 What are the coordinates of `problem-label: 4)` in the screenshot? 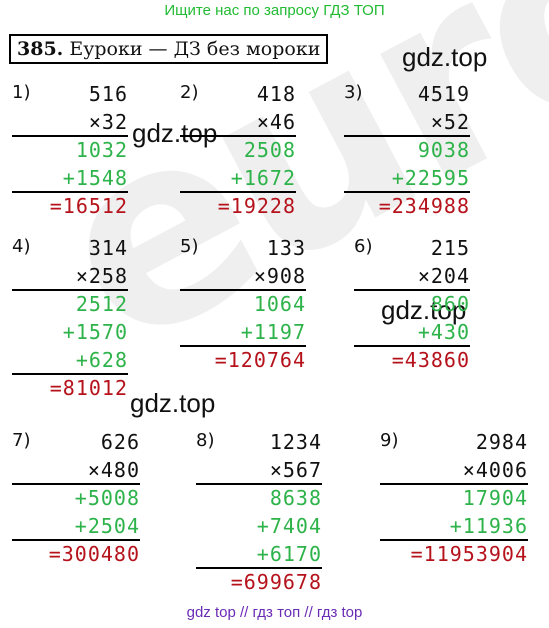 It's located at (21, 246).